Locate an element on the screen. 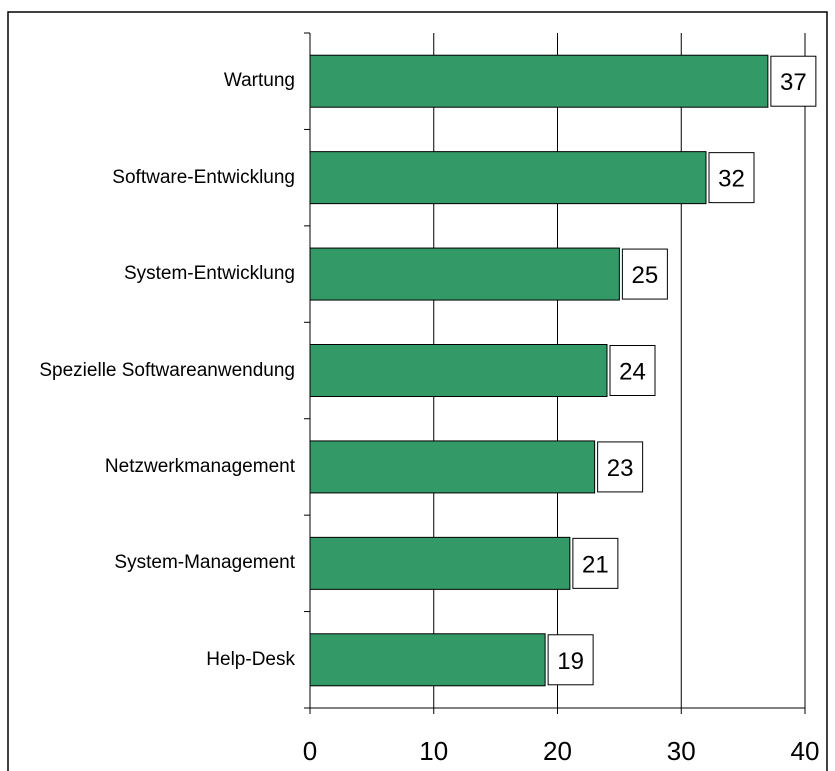 This screenshot has width=835, height=771. x-tick-label: 40 is located at coordinates (805, 751).